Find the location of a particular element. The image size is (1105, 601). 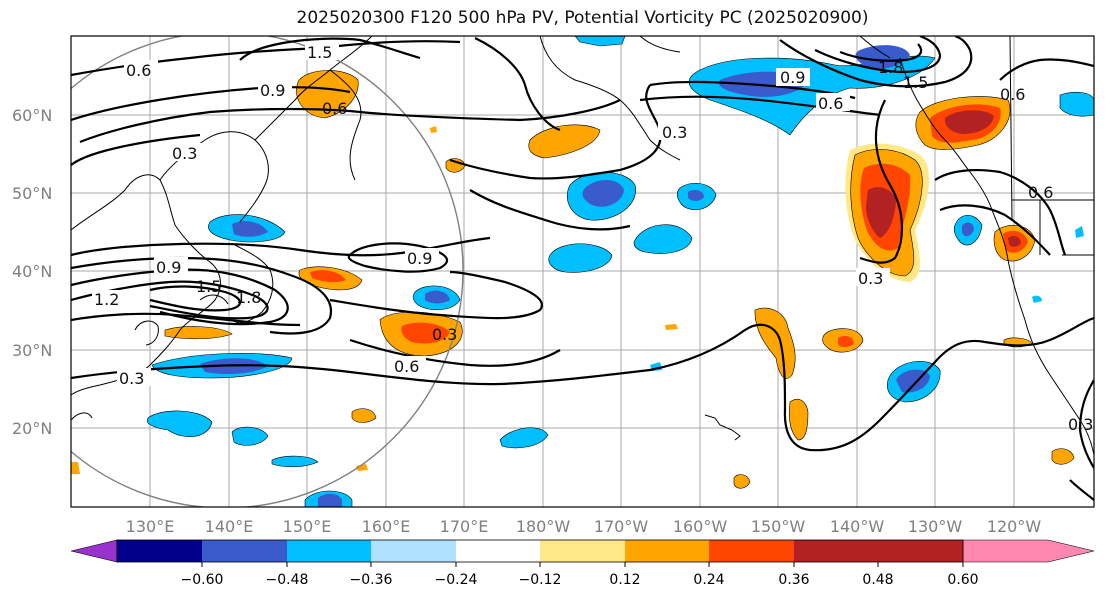

colorbar-tick-label: −0.24 is located at coordinates (456, 580).